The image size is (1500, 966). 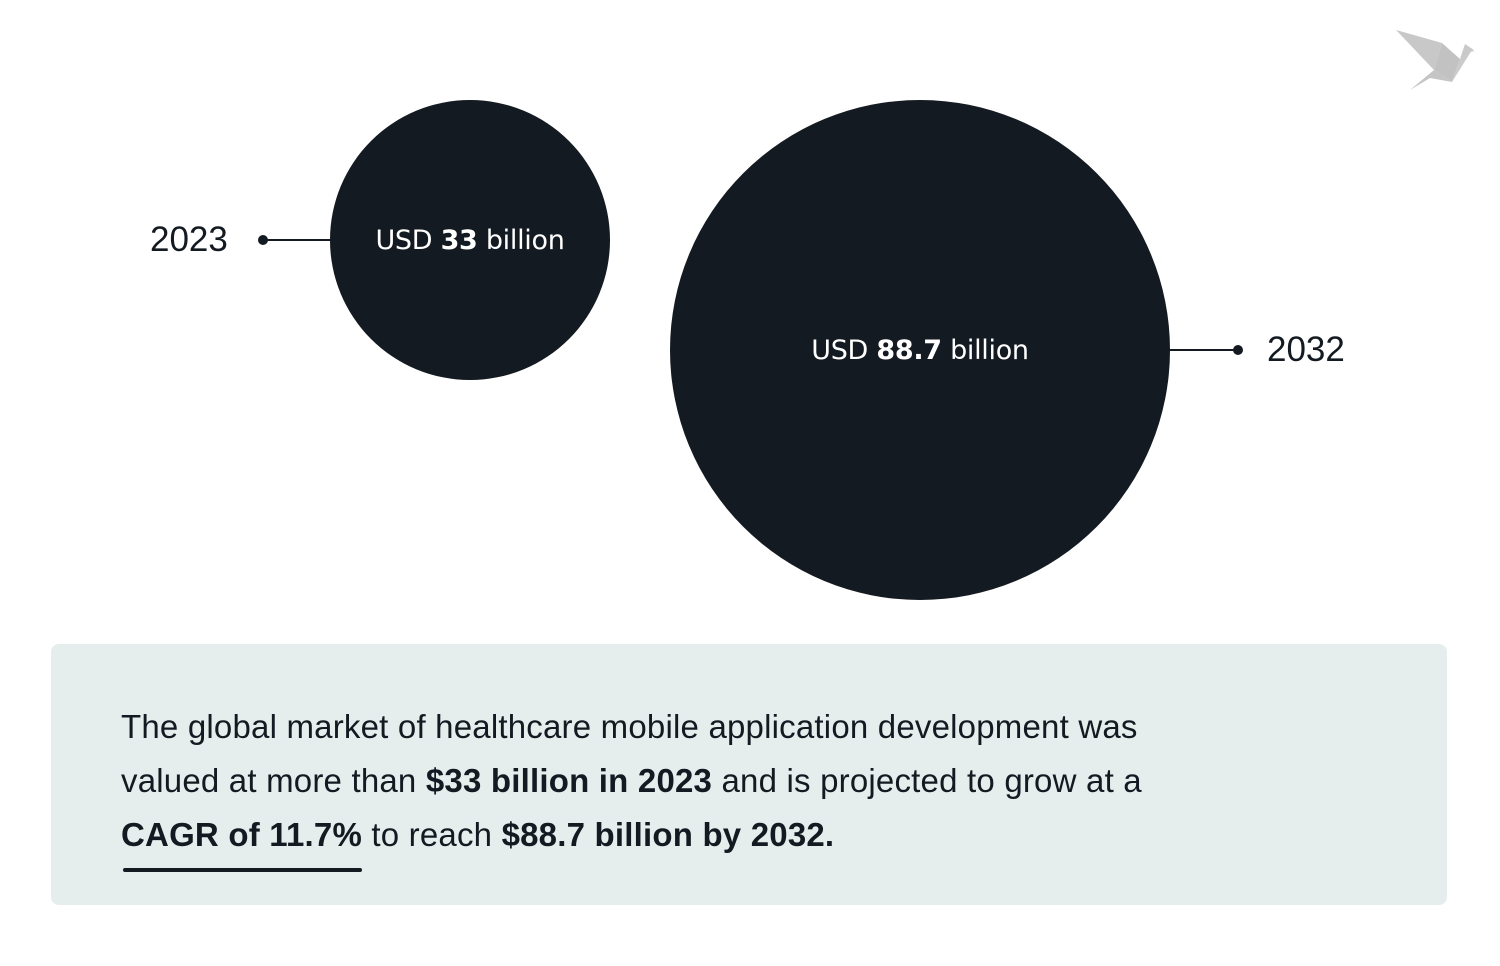 I want to click on bubble-label-2032: USD 88.7 billion, so click(x=920, y=350).